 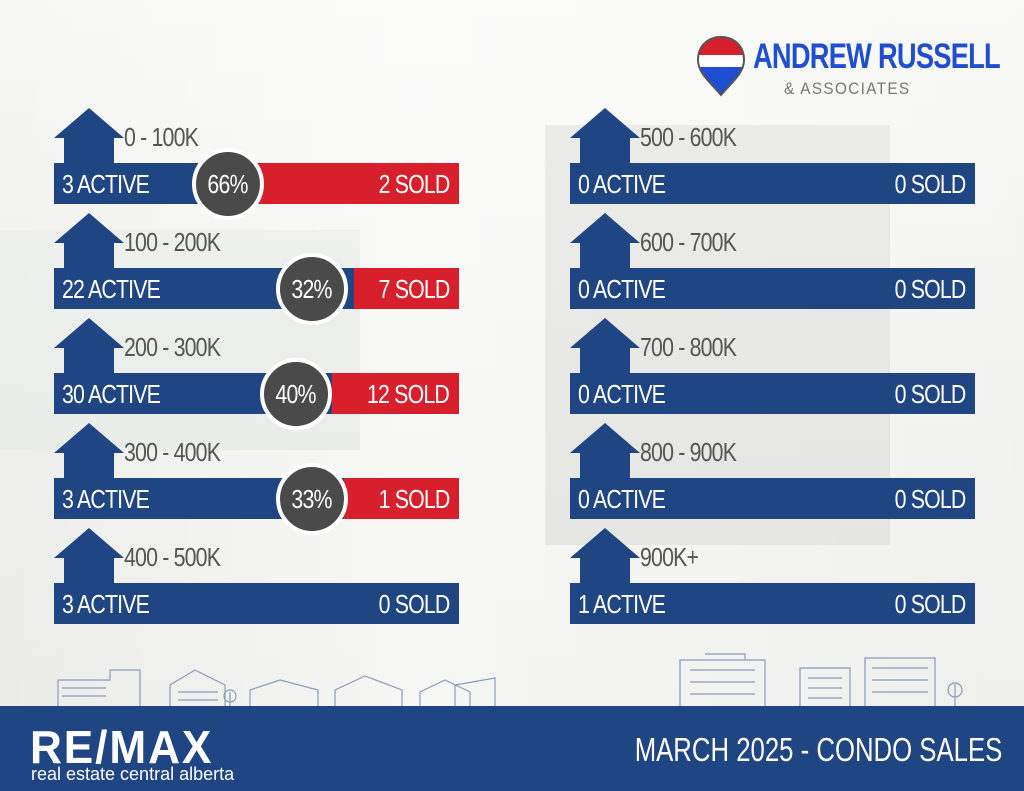 I want to click on remax-tagline: real estate central alberta, so click(x=133, y=774).